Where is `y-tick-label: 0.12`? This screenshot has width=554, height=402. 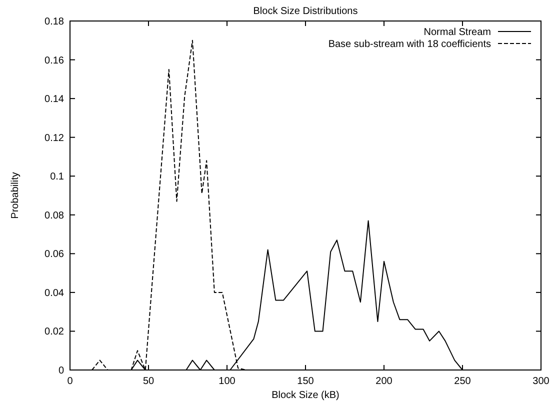
y-tick-label: 0.12 is located at coordinates (54, 138).